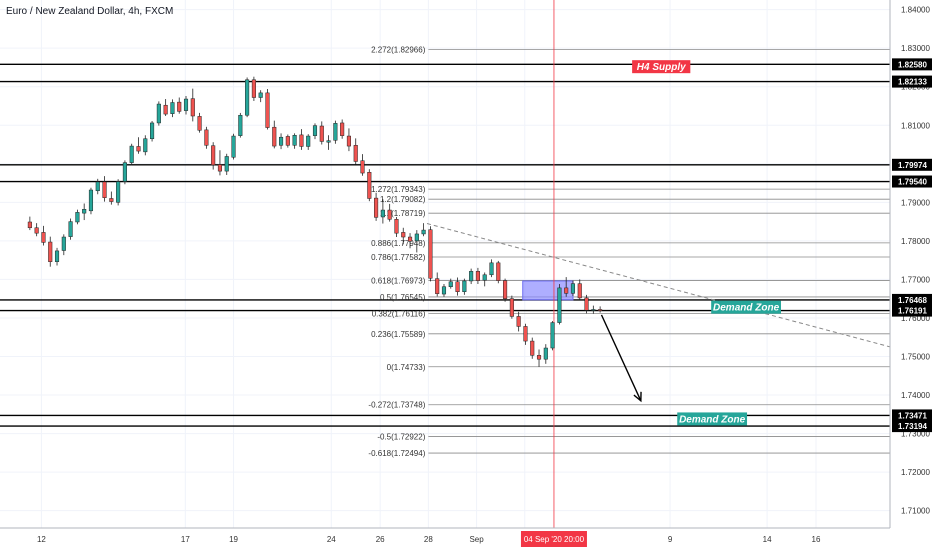  What do you see at coordinates (185, 539) in the screenshot?
I see `time-tick-label: 17` at bounding box center [185, 539].